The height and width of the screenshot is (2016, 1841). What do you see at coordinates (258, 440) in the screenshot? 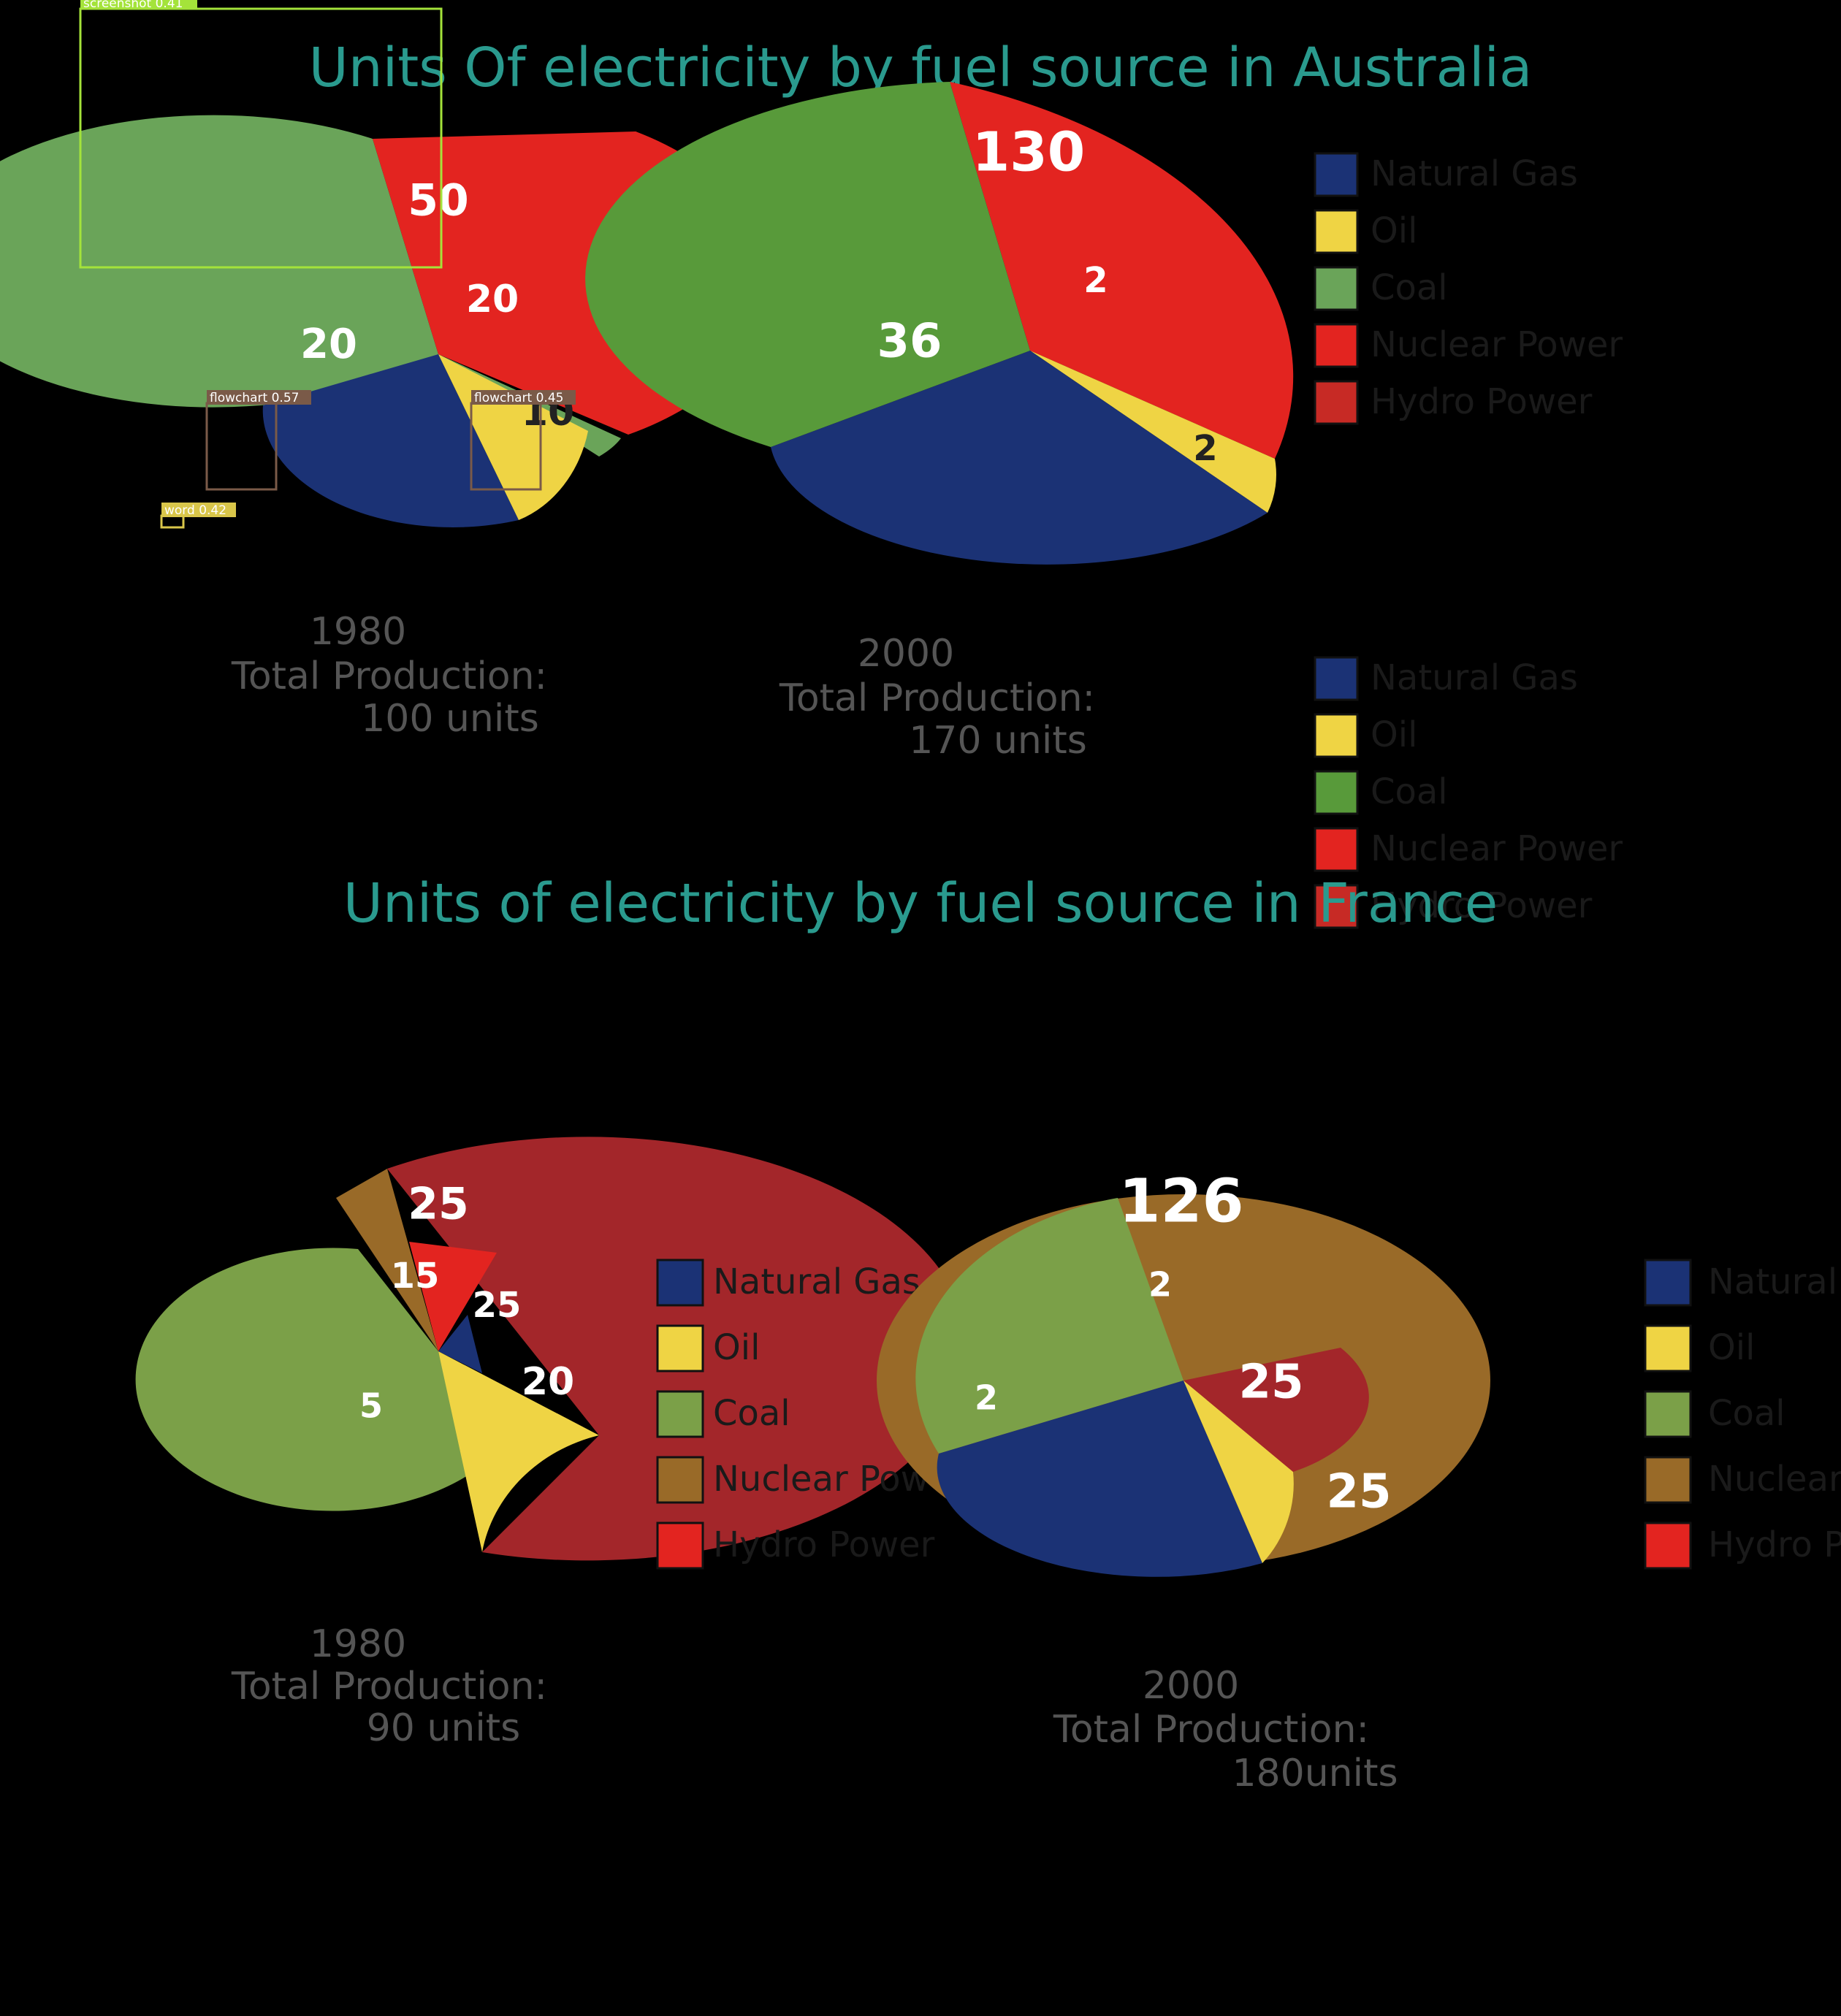
I see `detection-flowchart-1: flowchart 0.57` at bounding box center [258, 440].